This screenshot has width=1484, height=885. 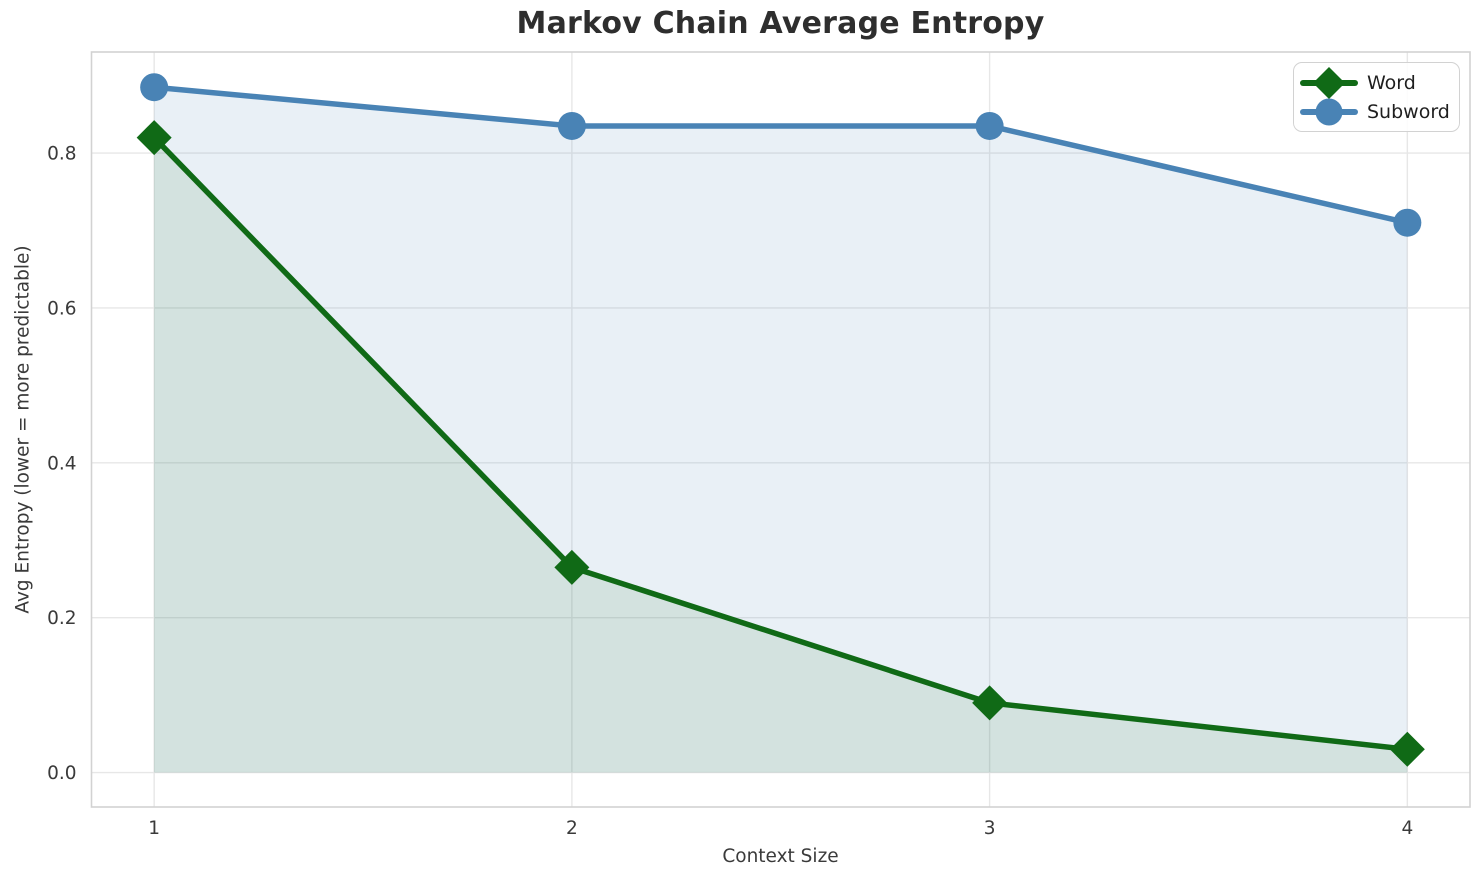 I want to click on y-tick-label: 0.8, so click(x=61, y=154).